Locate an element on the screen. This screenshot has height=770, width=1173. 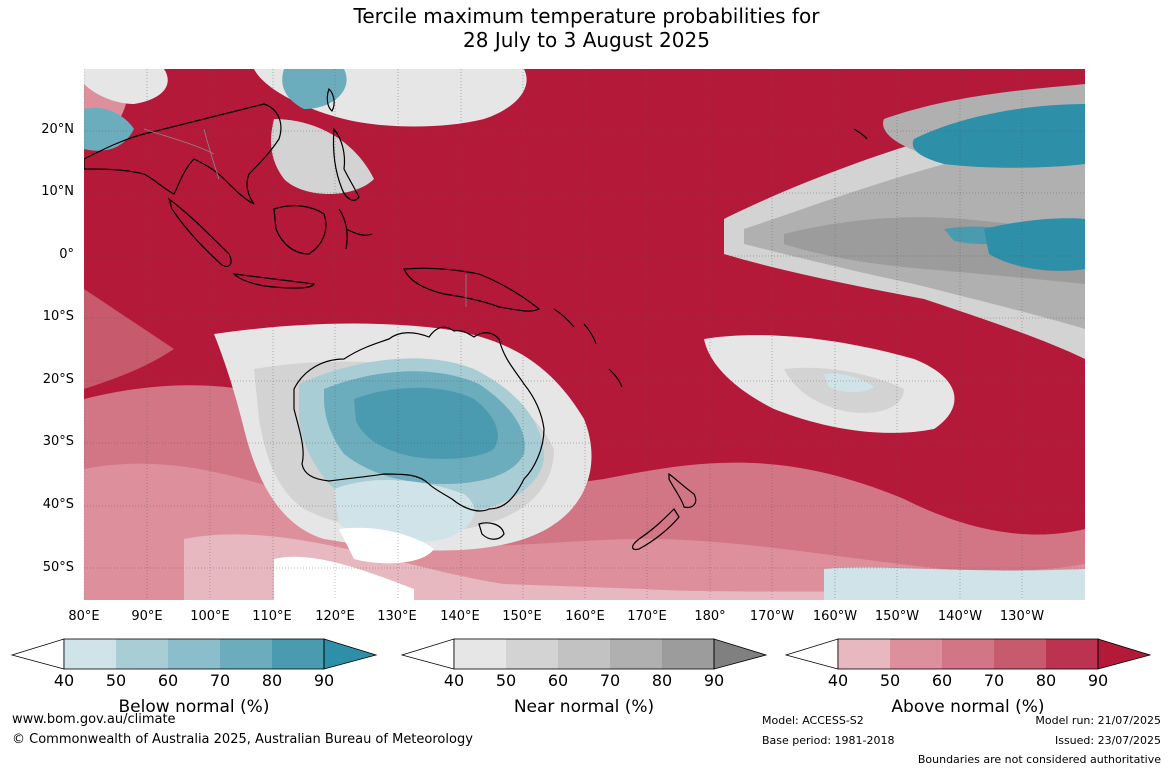
colorbar-above-normal is located at coordinates (968, 654).